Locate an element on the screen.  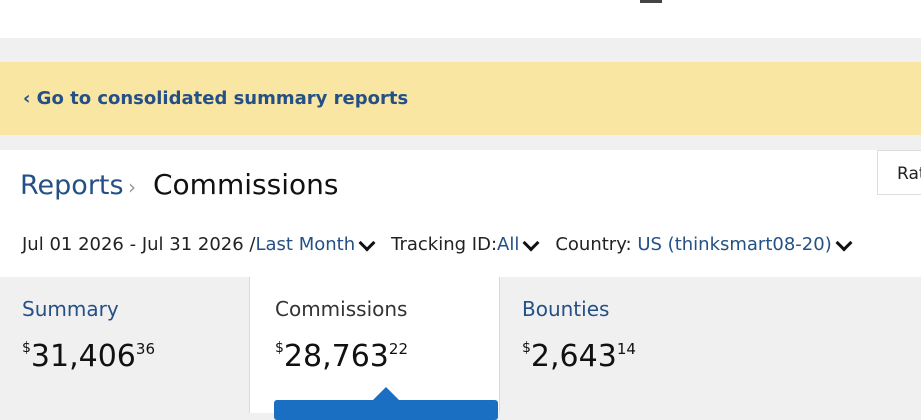
breadcrumb-reports: Reports is located at coordinates (72, 185).